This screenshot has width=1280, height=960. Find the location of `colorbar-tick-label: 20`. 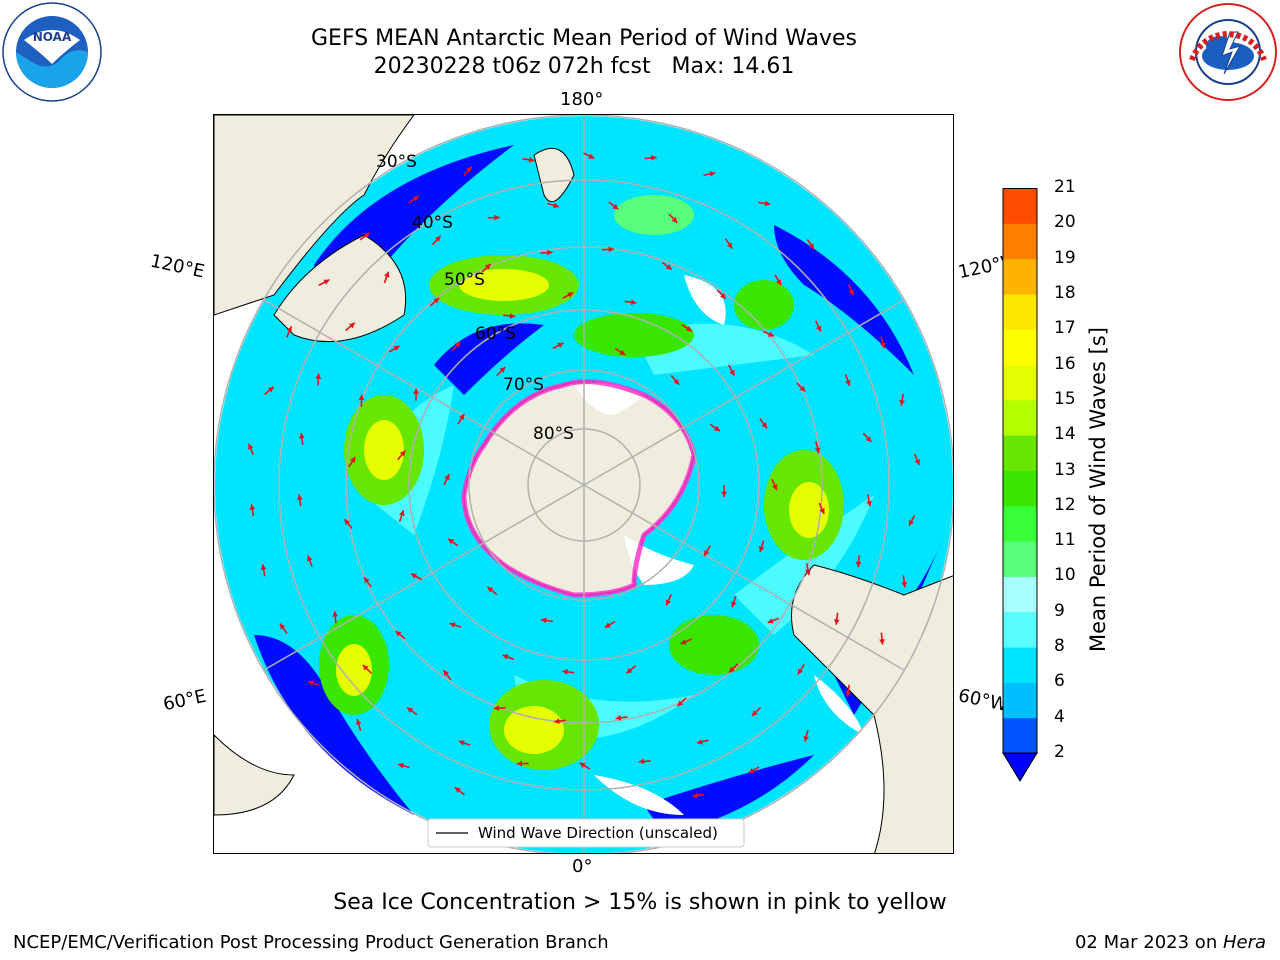

colorbar-tick-label: 20 is located at coordinates (1065, 222).